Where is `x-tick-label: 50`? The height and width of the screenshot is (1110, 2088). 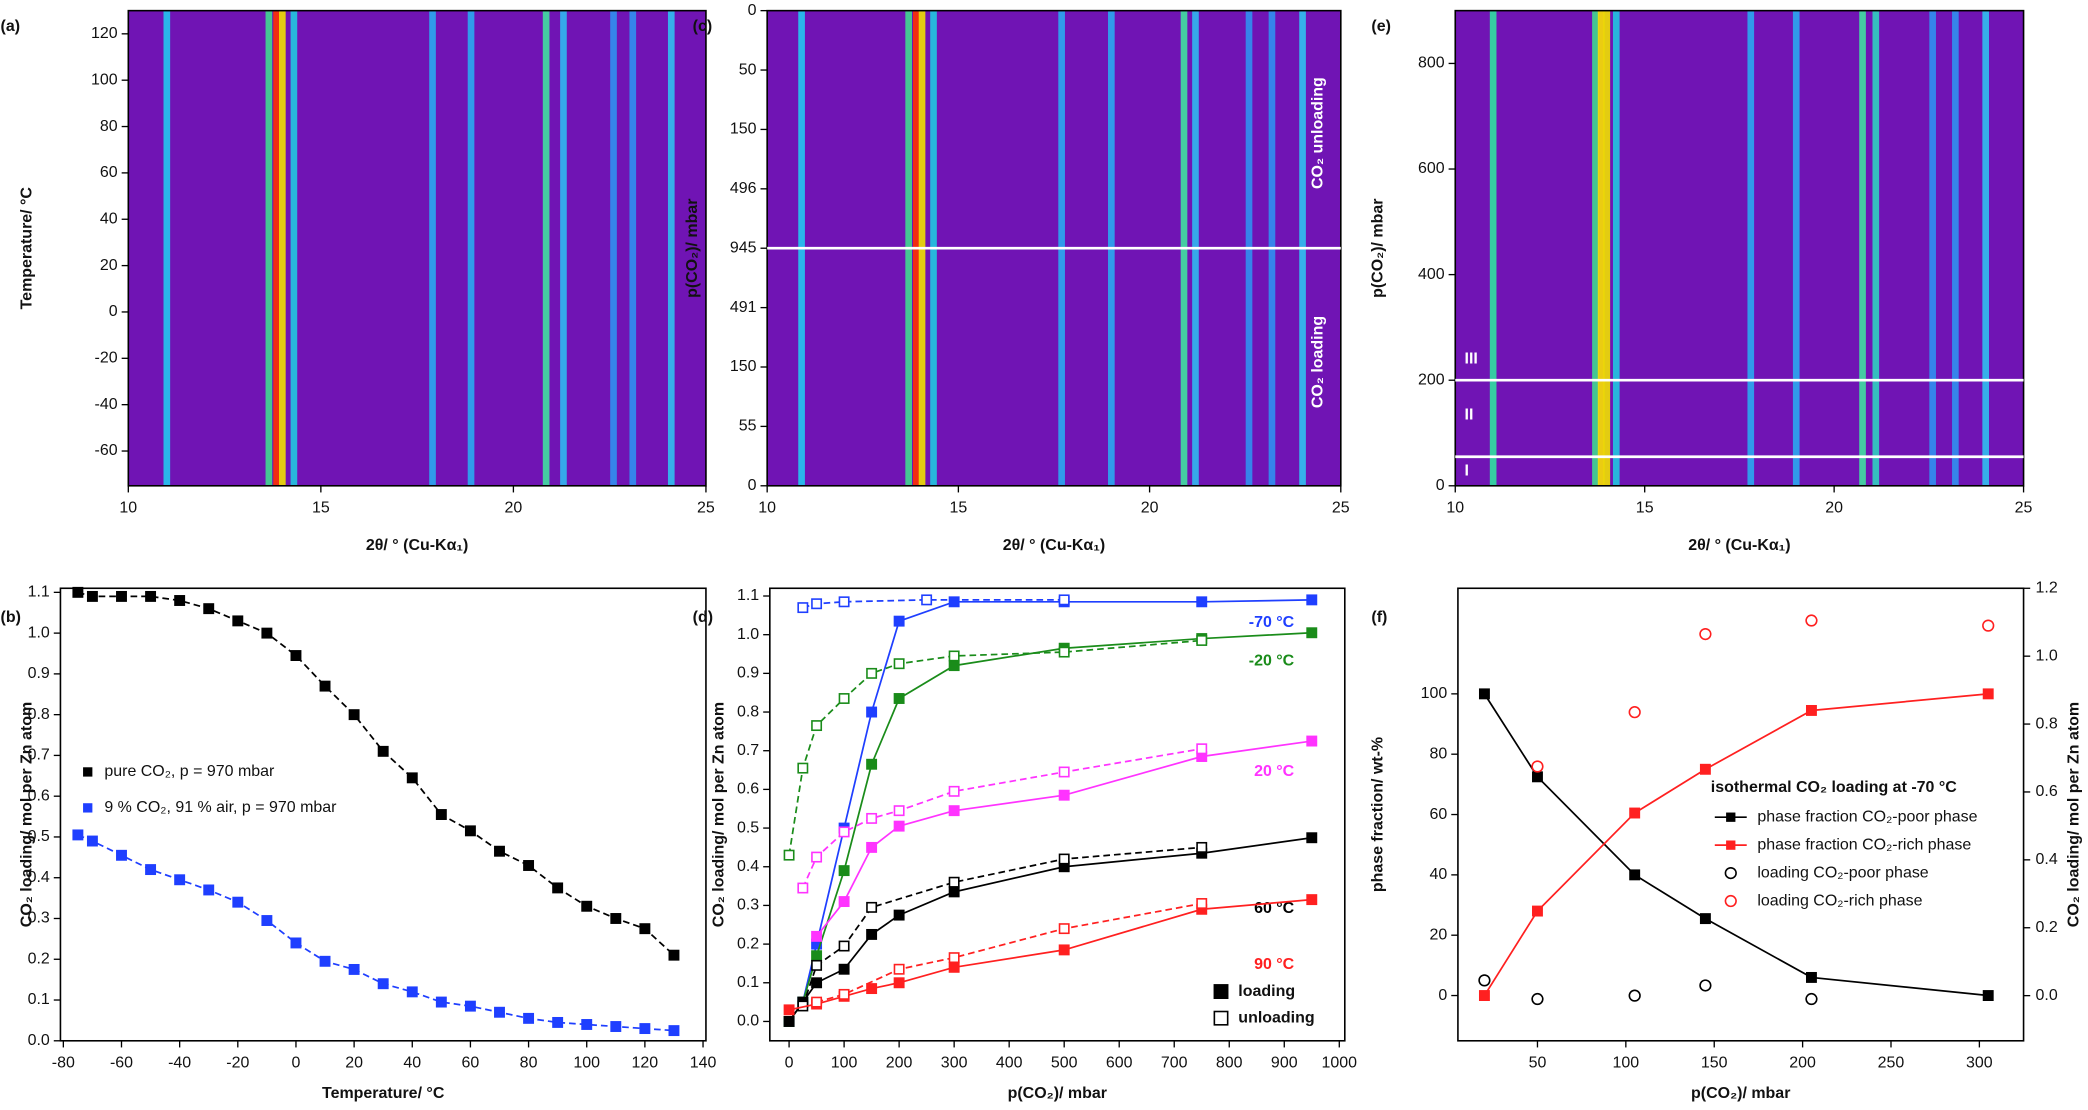 x-tick-label: 50 is located at coordinates (1538, 1063).